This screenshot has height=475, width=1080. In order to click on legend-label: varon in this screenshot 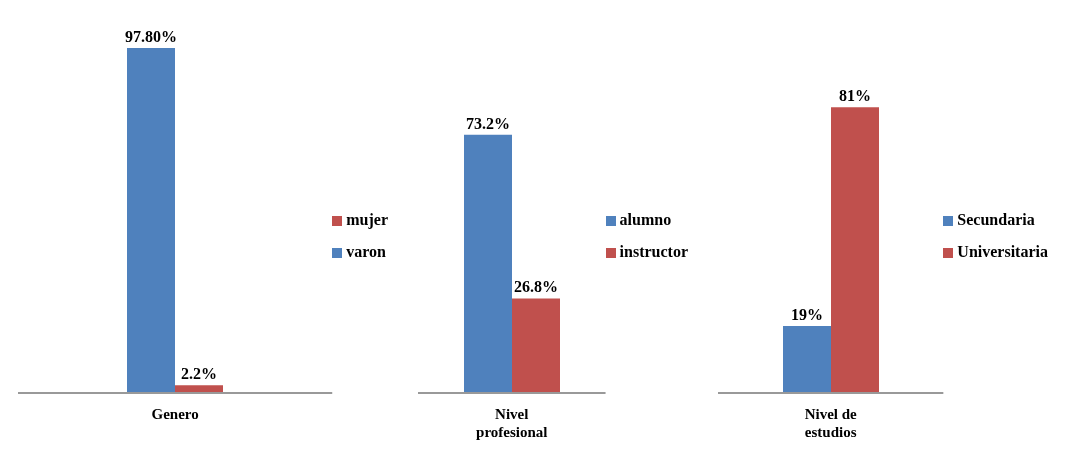, I will do `click(366, 251)`.